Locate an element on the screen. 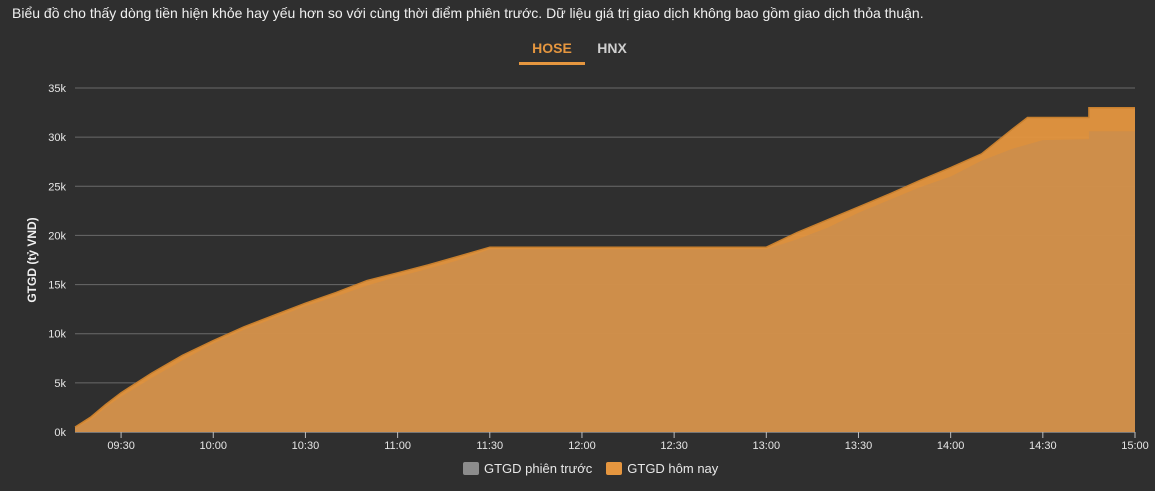 Image resolution: width=1155 pixels, height=491 pixels. y-tick-label: 30k is located at coordinates (57, 138).